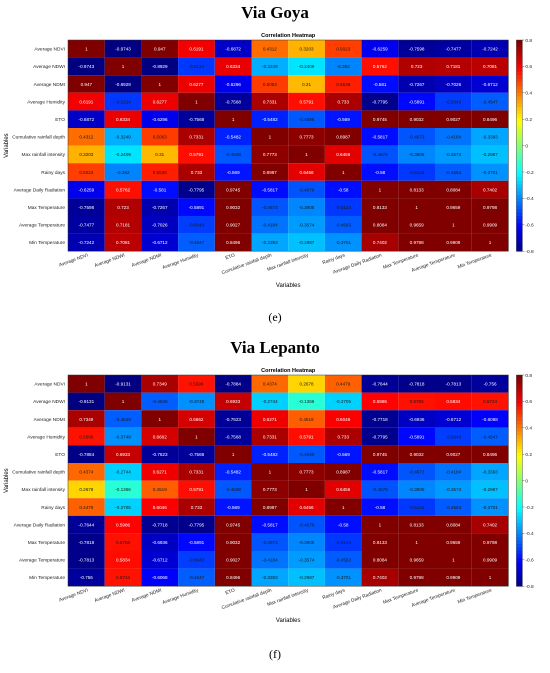  Describe the element at coordinates (123, 454) in the screenshot. I see `cell-value-label: 0.6933` at that location.